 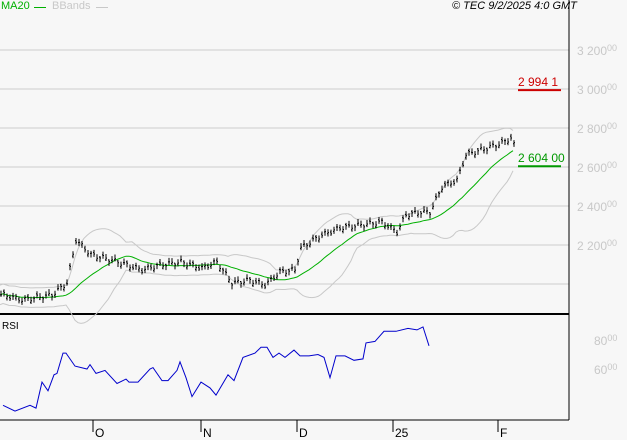 I want to click on rsi-title: RSI, so click(x=10, y=326).